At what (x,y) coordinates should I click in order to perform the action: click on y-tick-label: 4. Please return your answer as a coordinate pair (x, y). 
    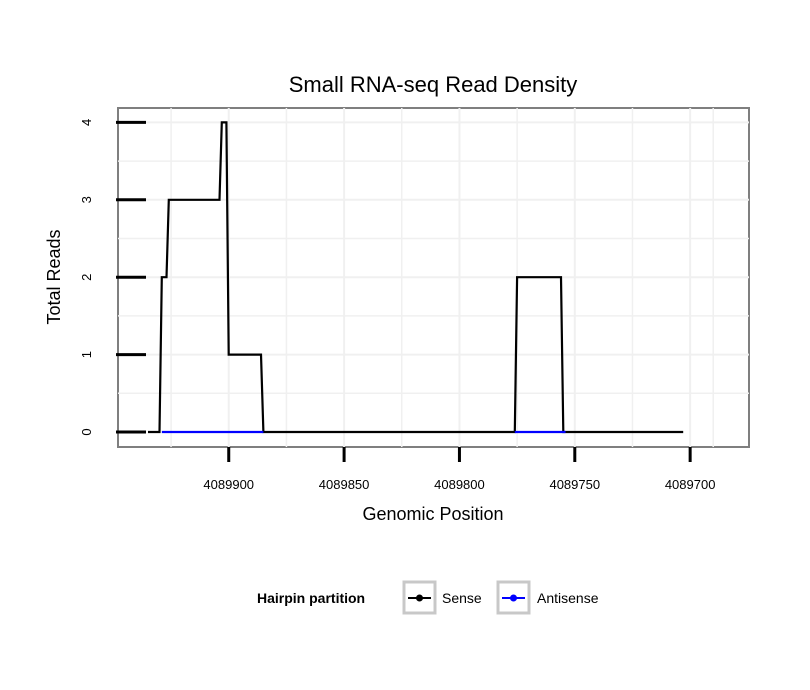
    Looking at the image, I should click on (86, 122).